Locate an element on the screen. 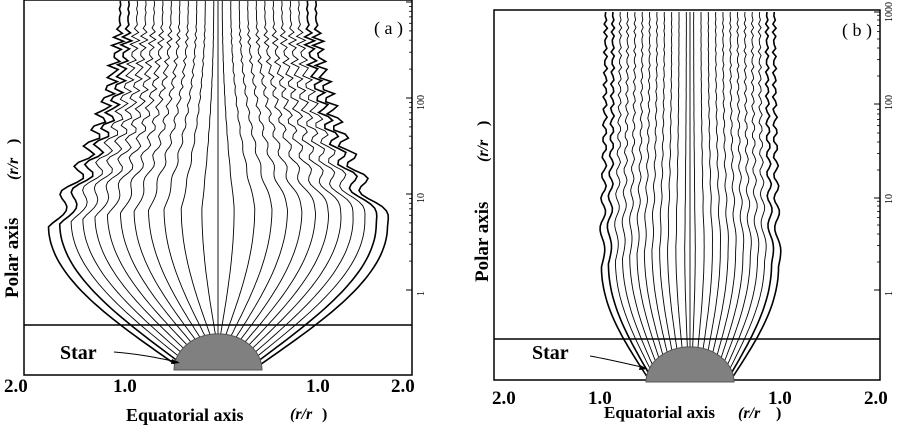  panel-b-ytick-1: 1 is located at coordinates (889, 293).